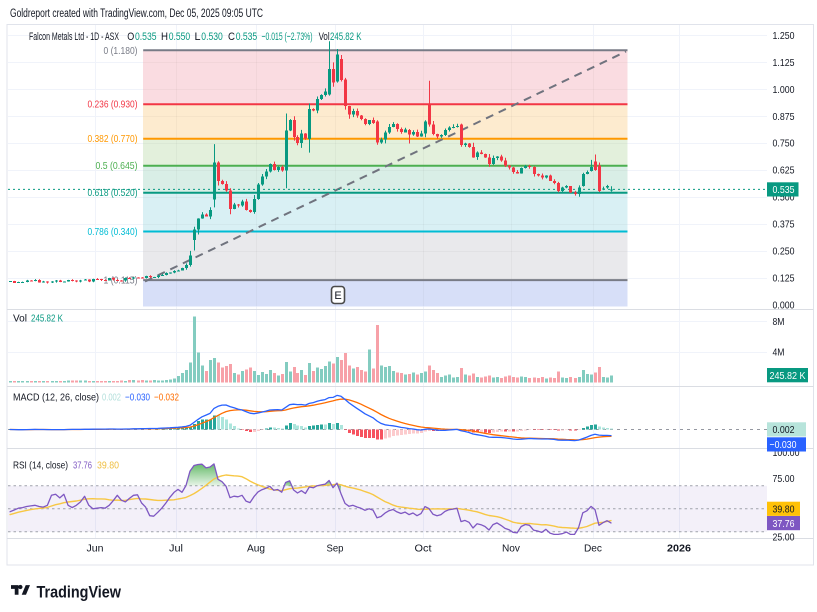 The height and width of the screenshot is (612, 817). What do you see at coordinates (779, 353) in the screenshot?
I see `svg-text: 4M` at bounding box center [779, 353].